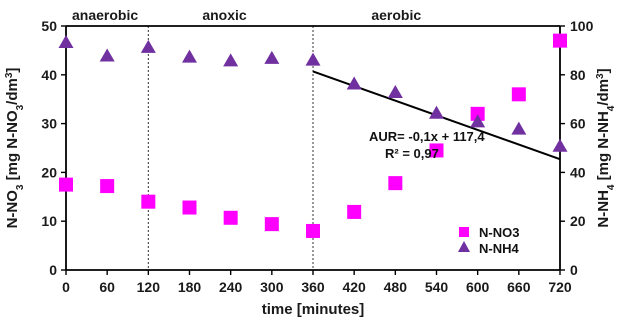  What do you see at coordinates (464, 246) in the screenshot?
I see `legend-marker-nnh4` at bounding box center [464, 246].